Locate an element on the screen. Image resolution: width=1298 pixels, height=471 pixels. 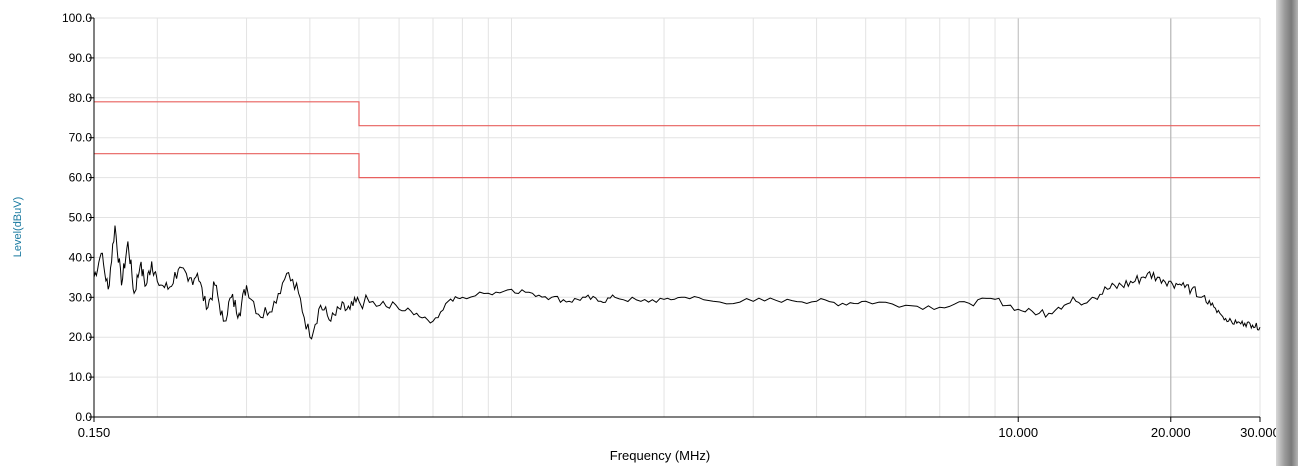
y-tick-label: 30.0 is located at coordinates (81, 297).